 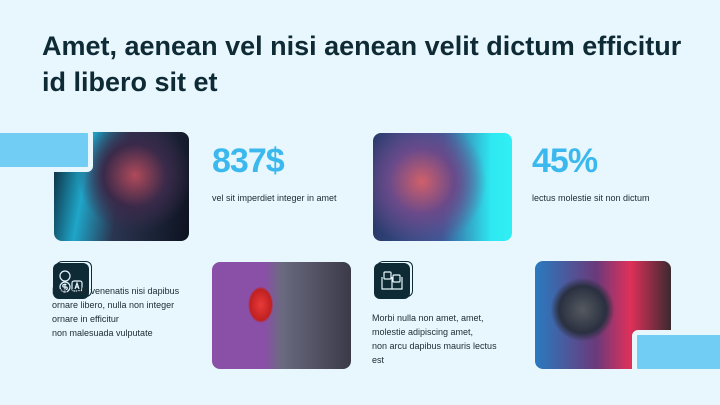 What do you see at coordinates (428, 318) in the screenshot?
I see `text-line: Morbi nulla non amet, amet,` at bounding box center [428, 318].